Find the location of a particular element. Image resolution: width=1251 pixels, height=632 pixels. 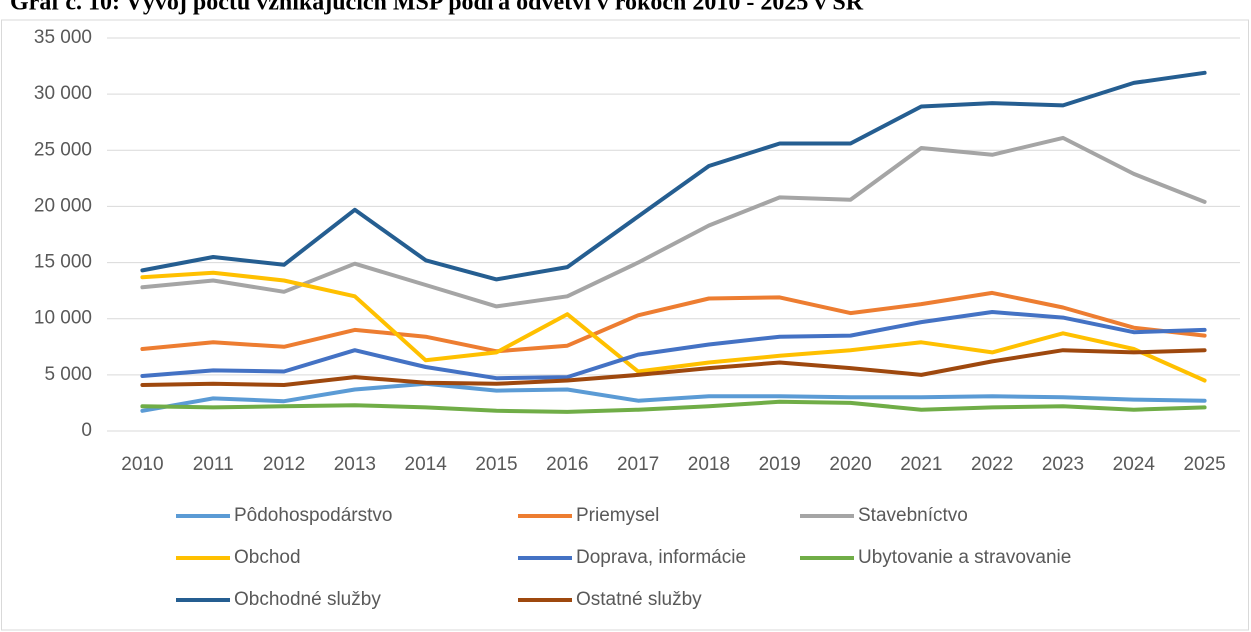

y-tick-label: 35 000 is located at coordinates (63, 37).